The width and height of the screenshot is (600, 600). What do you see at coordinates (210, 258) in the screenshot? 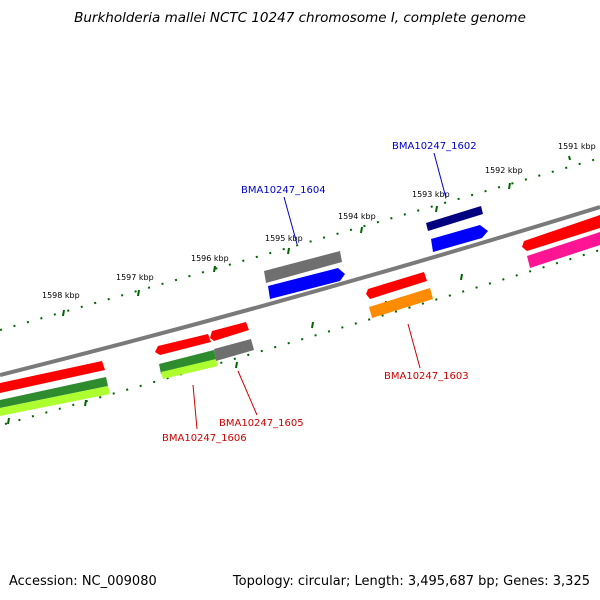
I see `tick-label: 1596 kbp` at bounding box center [210, 258].